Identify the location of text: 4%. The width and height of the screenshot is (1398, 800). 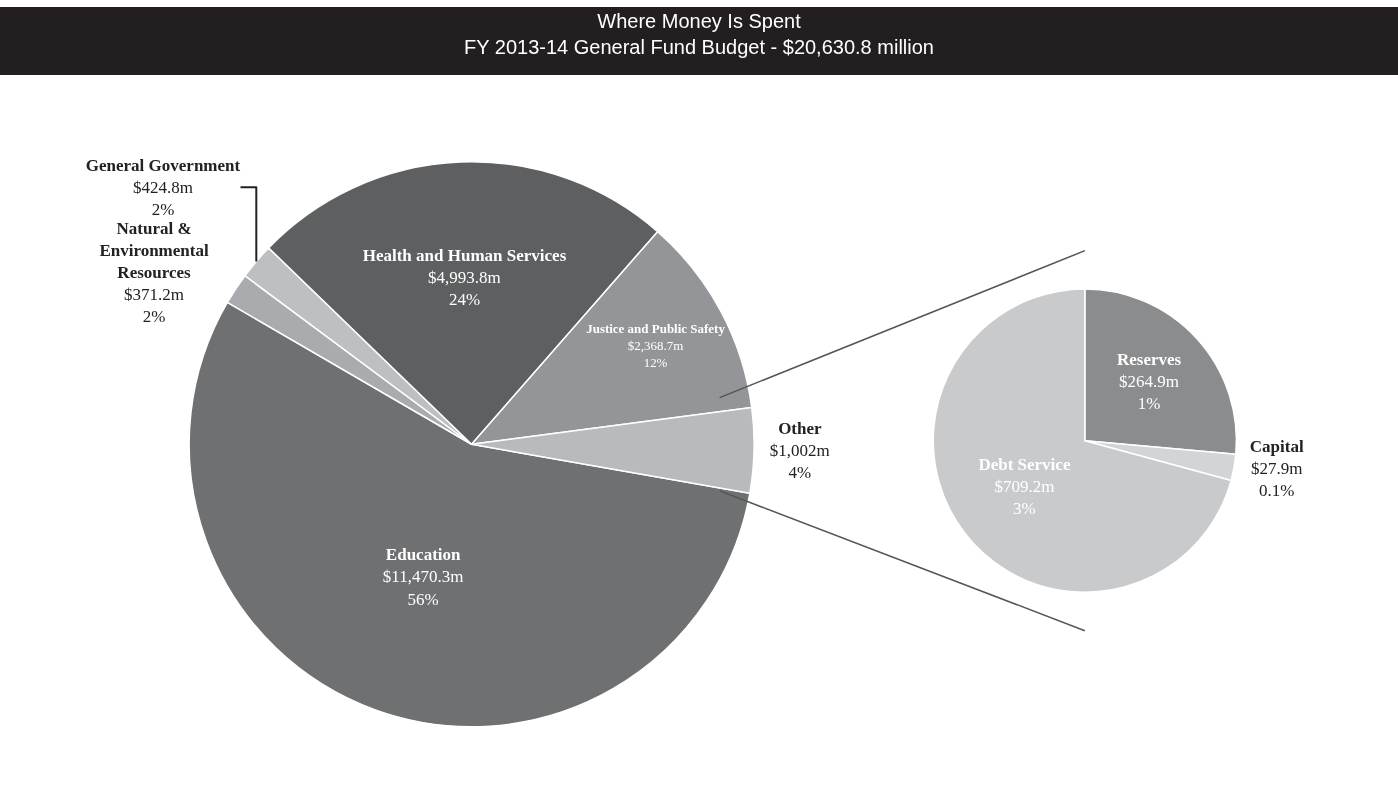
(800, 473).